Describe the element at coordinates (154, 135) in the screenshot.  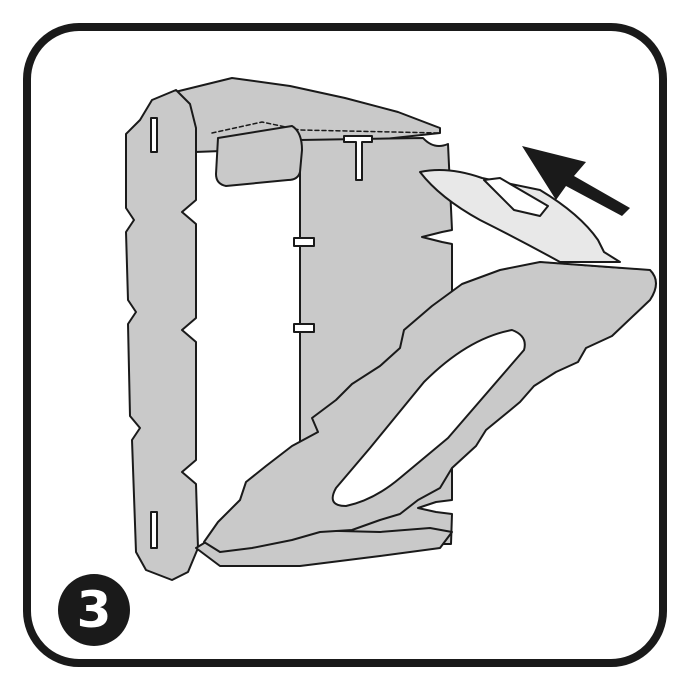
I see `left-panel-slot-top` at that location.